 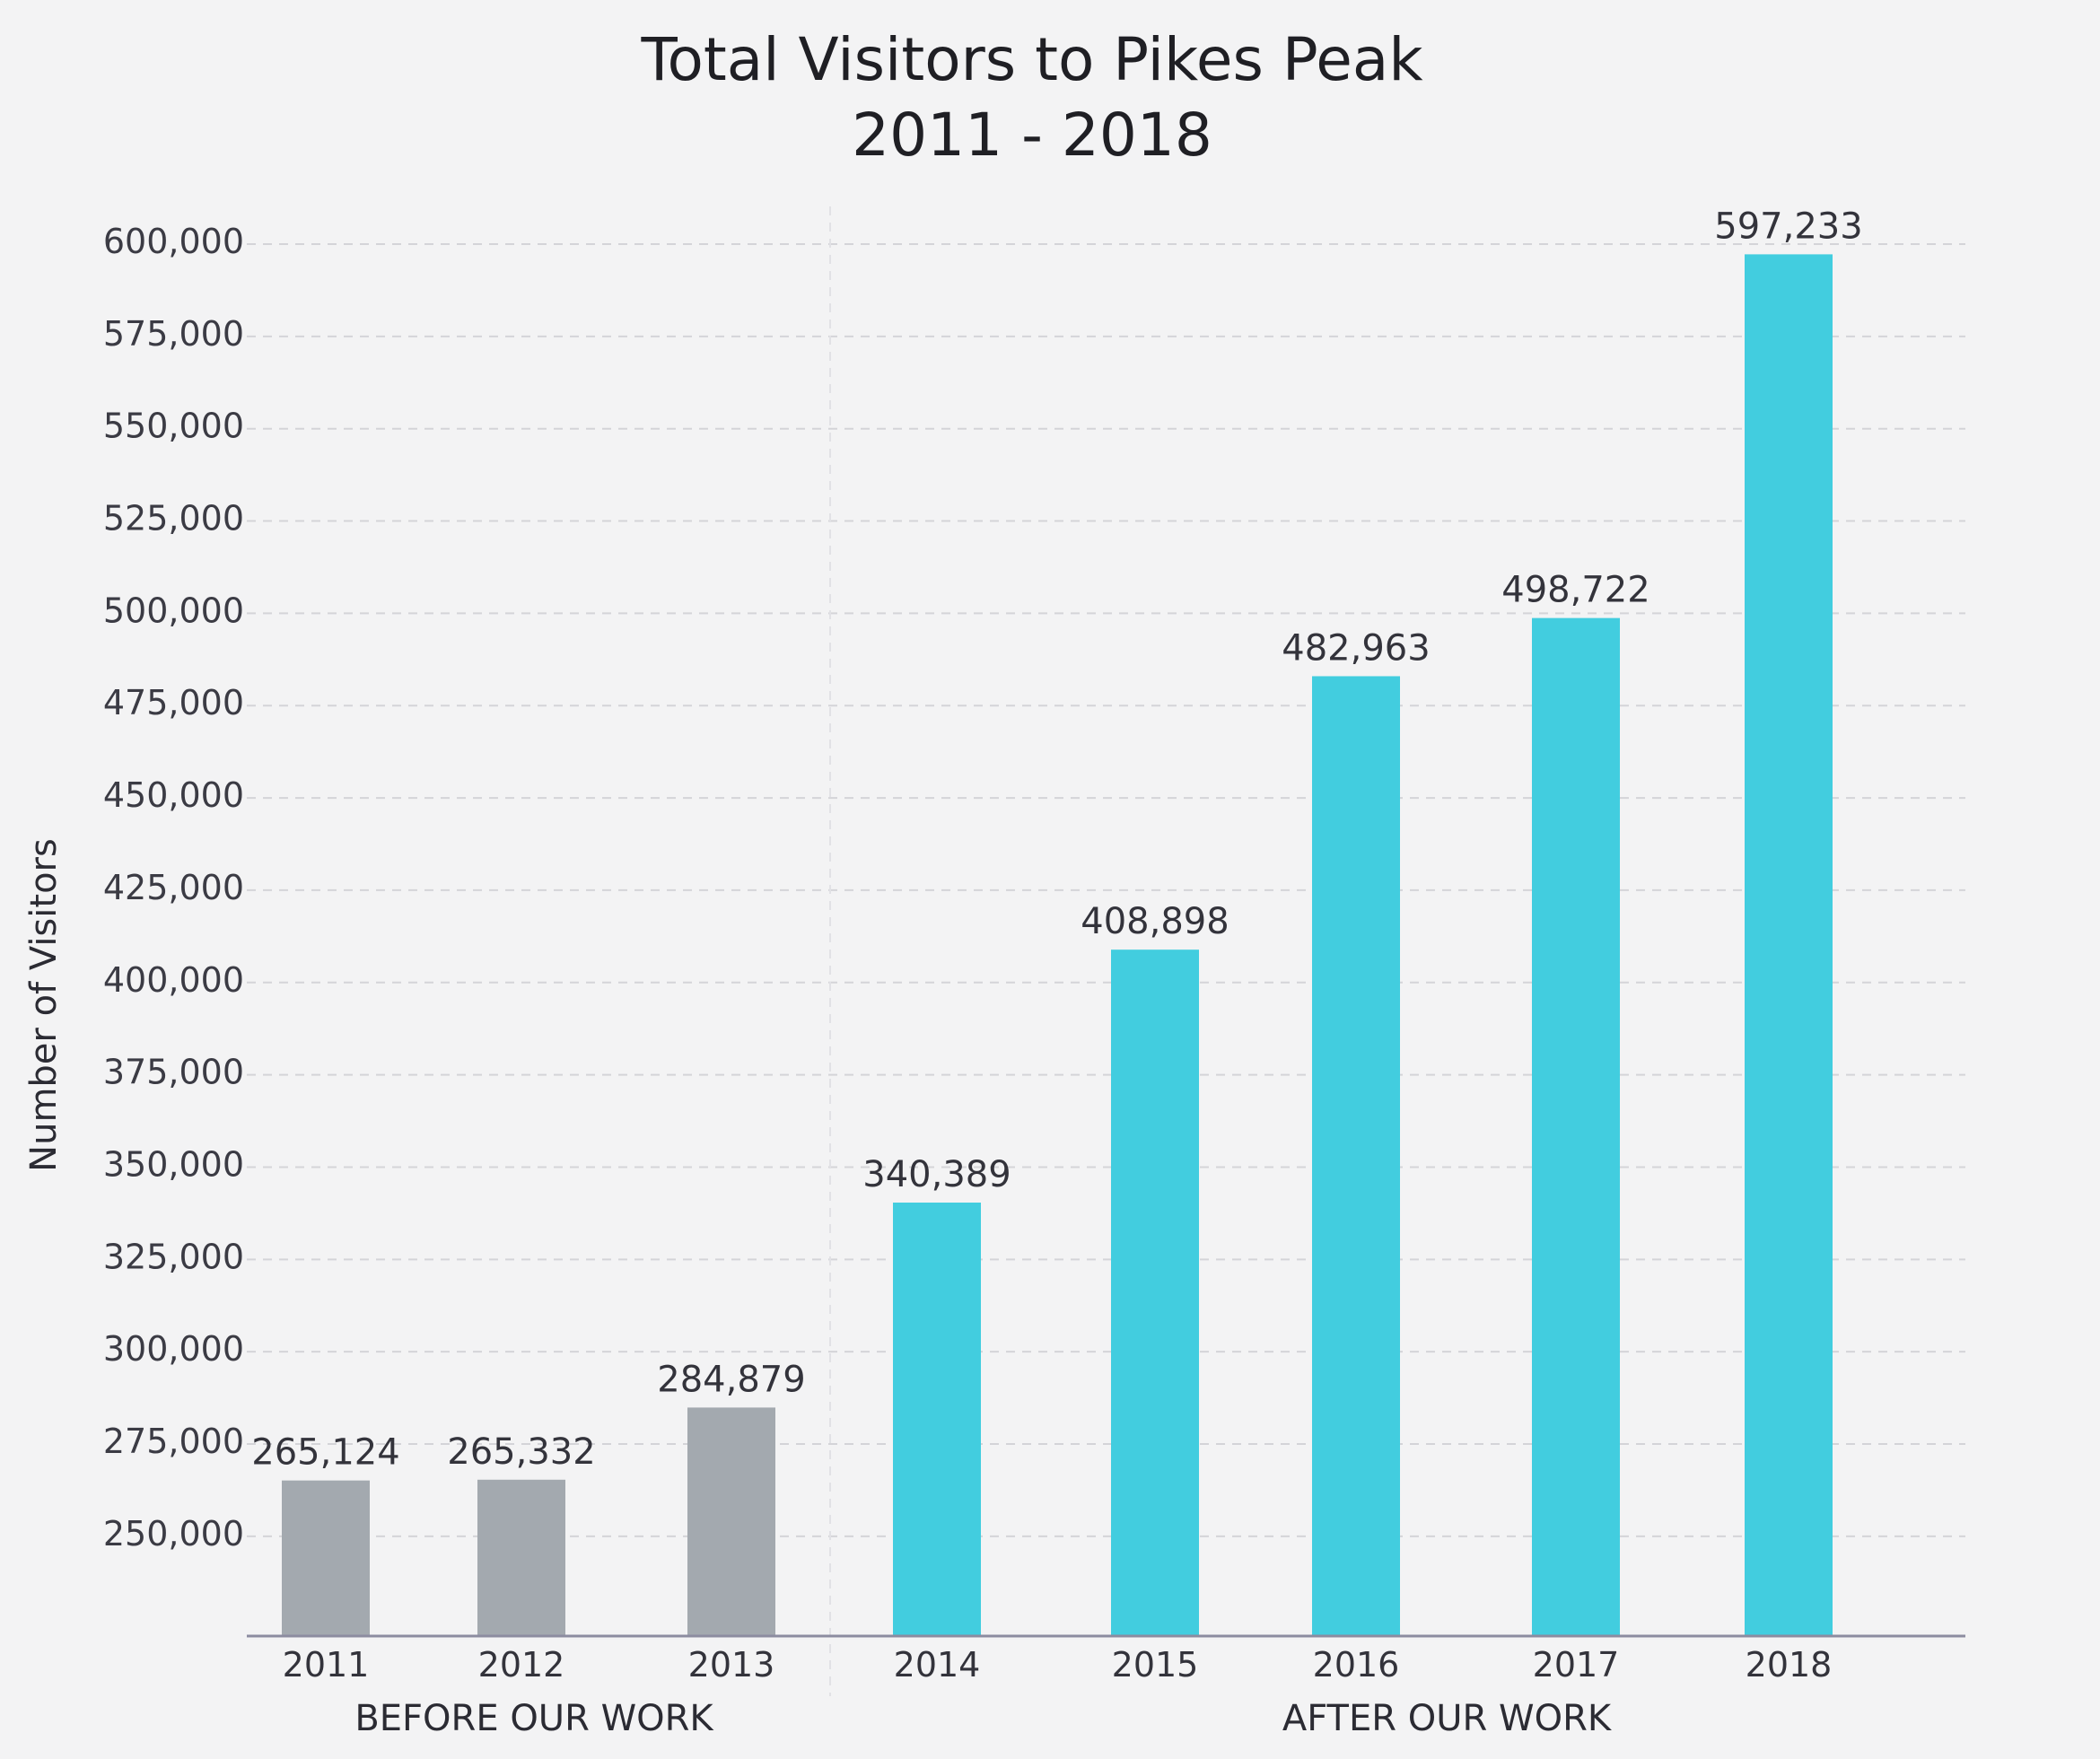 I want to click on x-tick-label: 2016, so click(x=1356, y=1665).